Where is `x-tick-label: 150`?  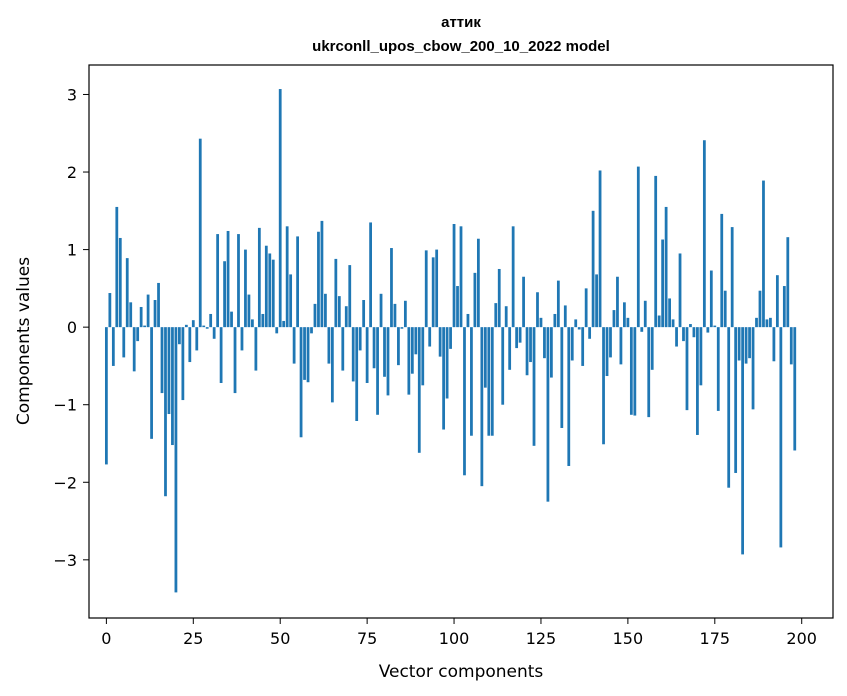 x-tick-label: 150 is located at coordinates (628, 638).